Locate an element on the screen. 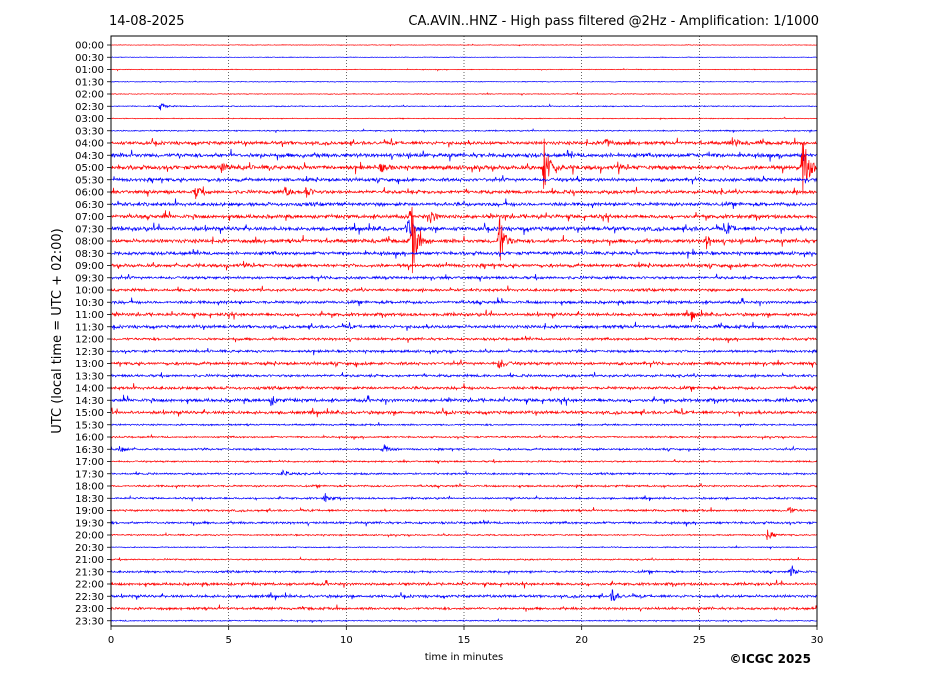 Image resolution: width=927 pixels, height=700 pixels. y-tick-label: 03:00 is located at coordinates (89, 119).